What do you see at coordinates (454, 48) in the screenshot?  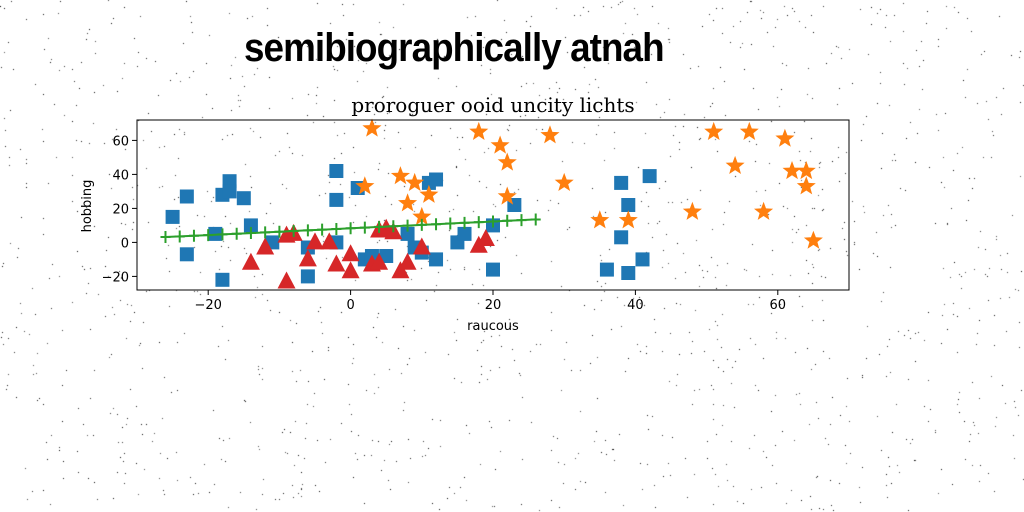 I see `page-heading: semibiographically atnah` at bounding box center [454, 48].